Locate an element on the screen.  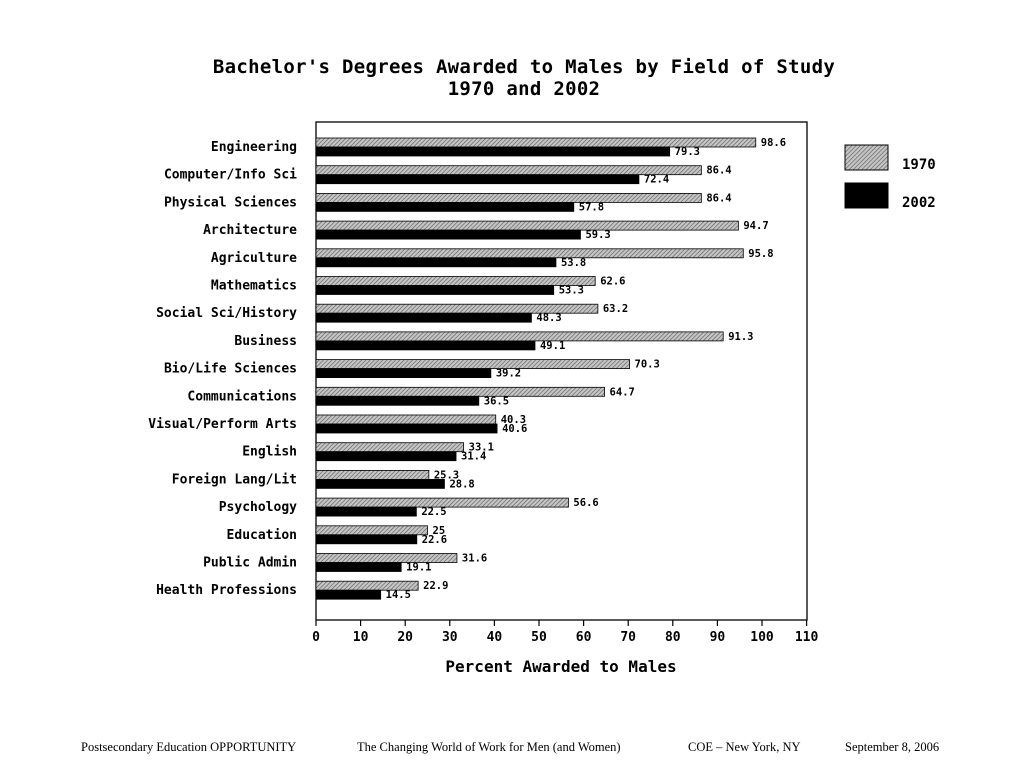
category-label-architecture: Architecture is located at coordinates (250, 230).